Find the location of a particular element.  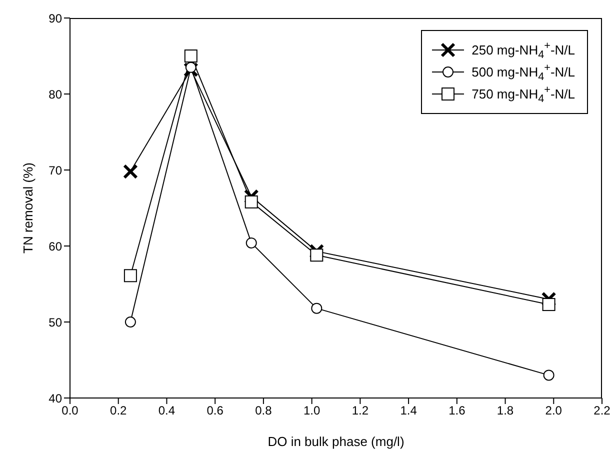

y-axis-title: TN removal (%) is located at coordinates (28, 208).